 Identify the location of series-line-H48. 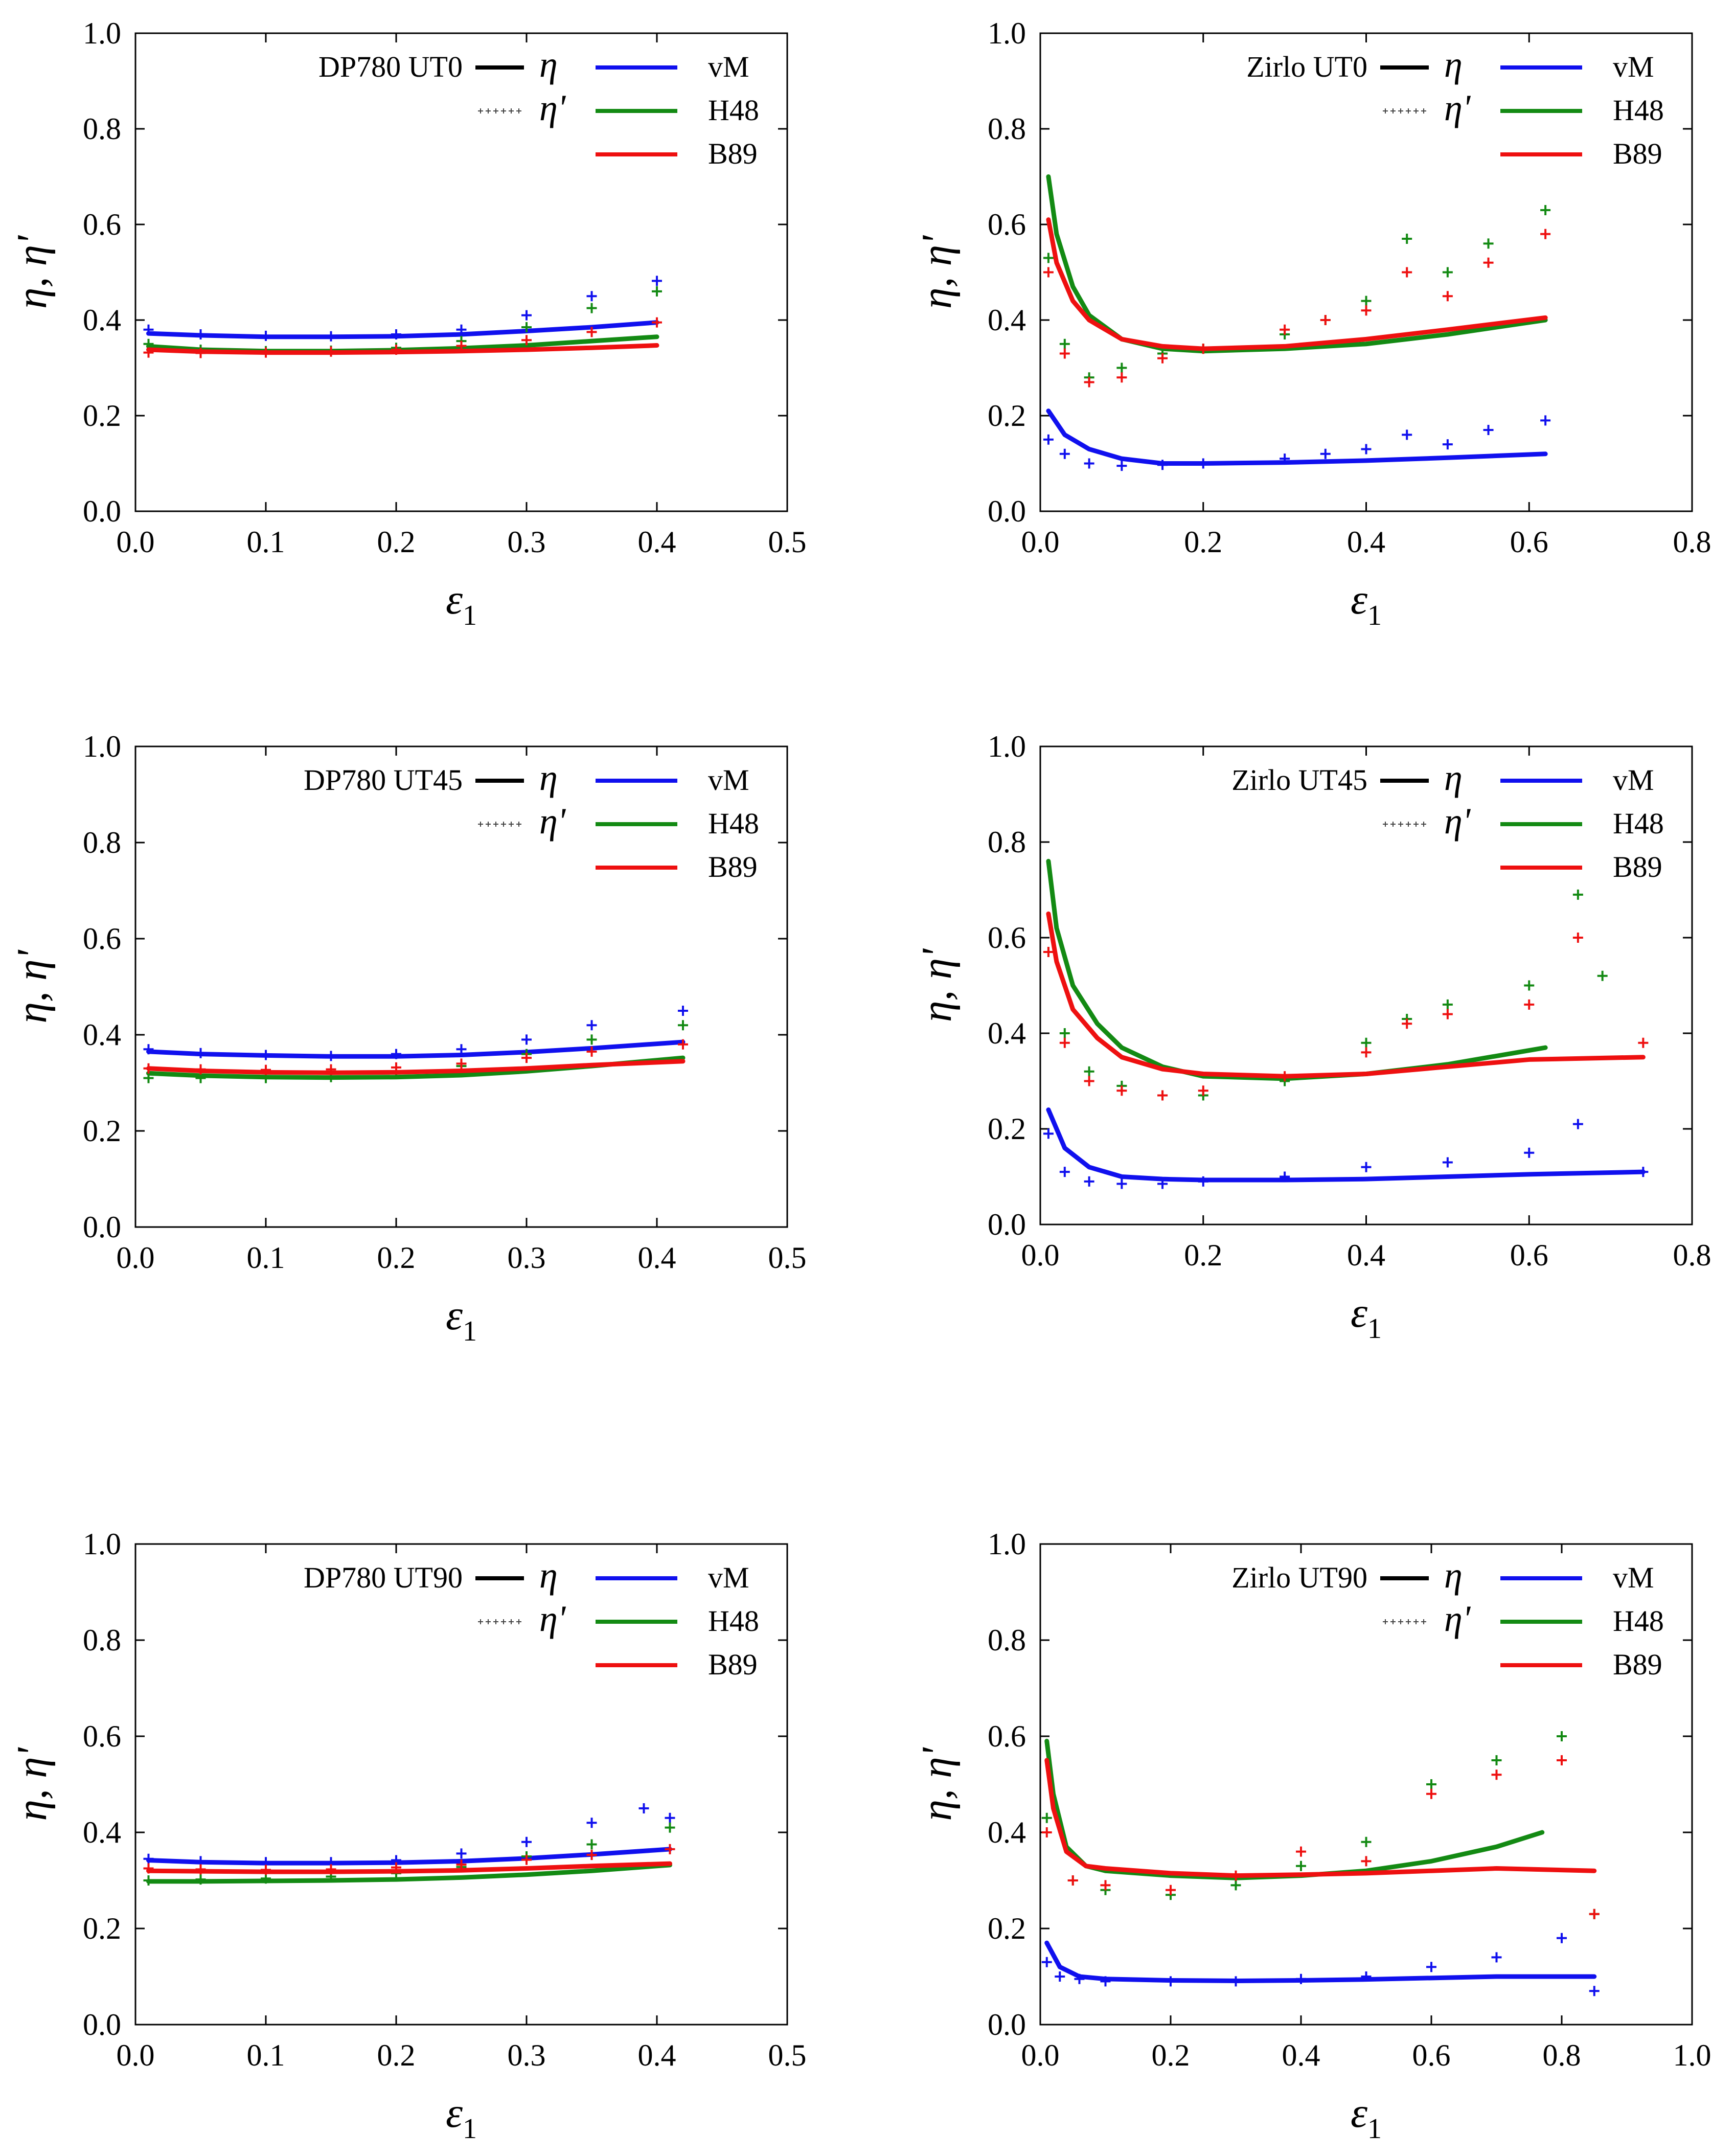
(416, 1067).